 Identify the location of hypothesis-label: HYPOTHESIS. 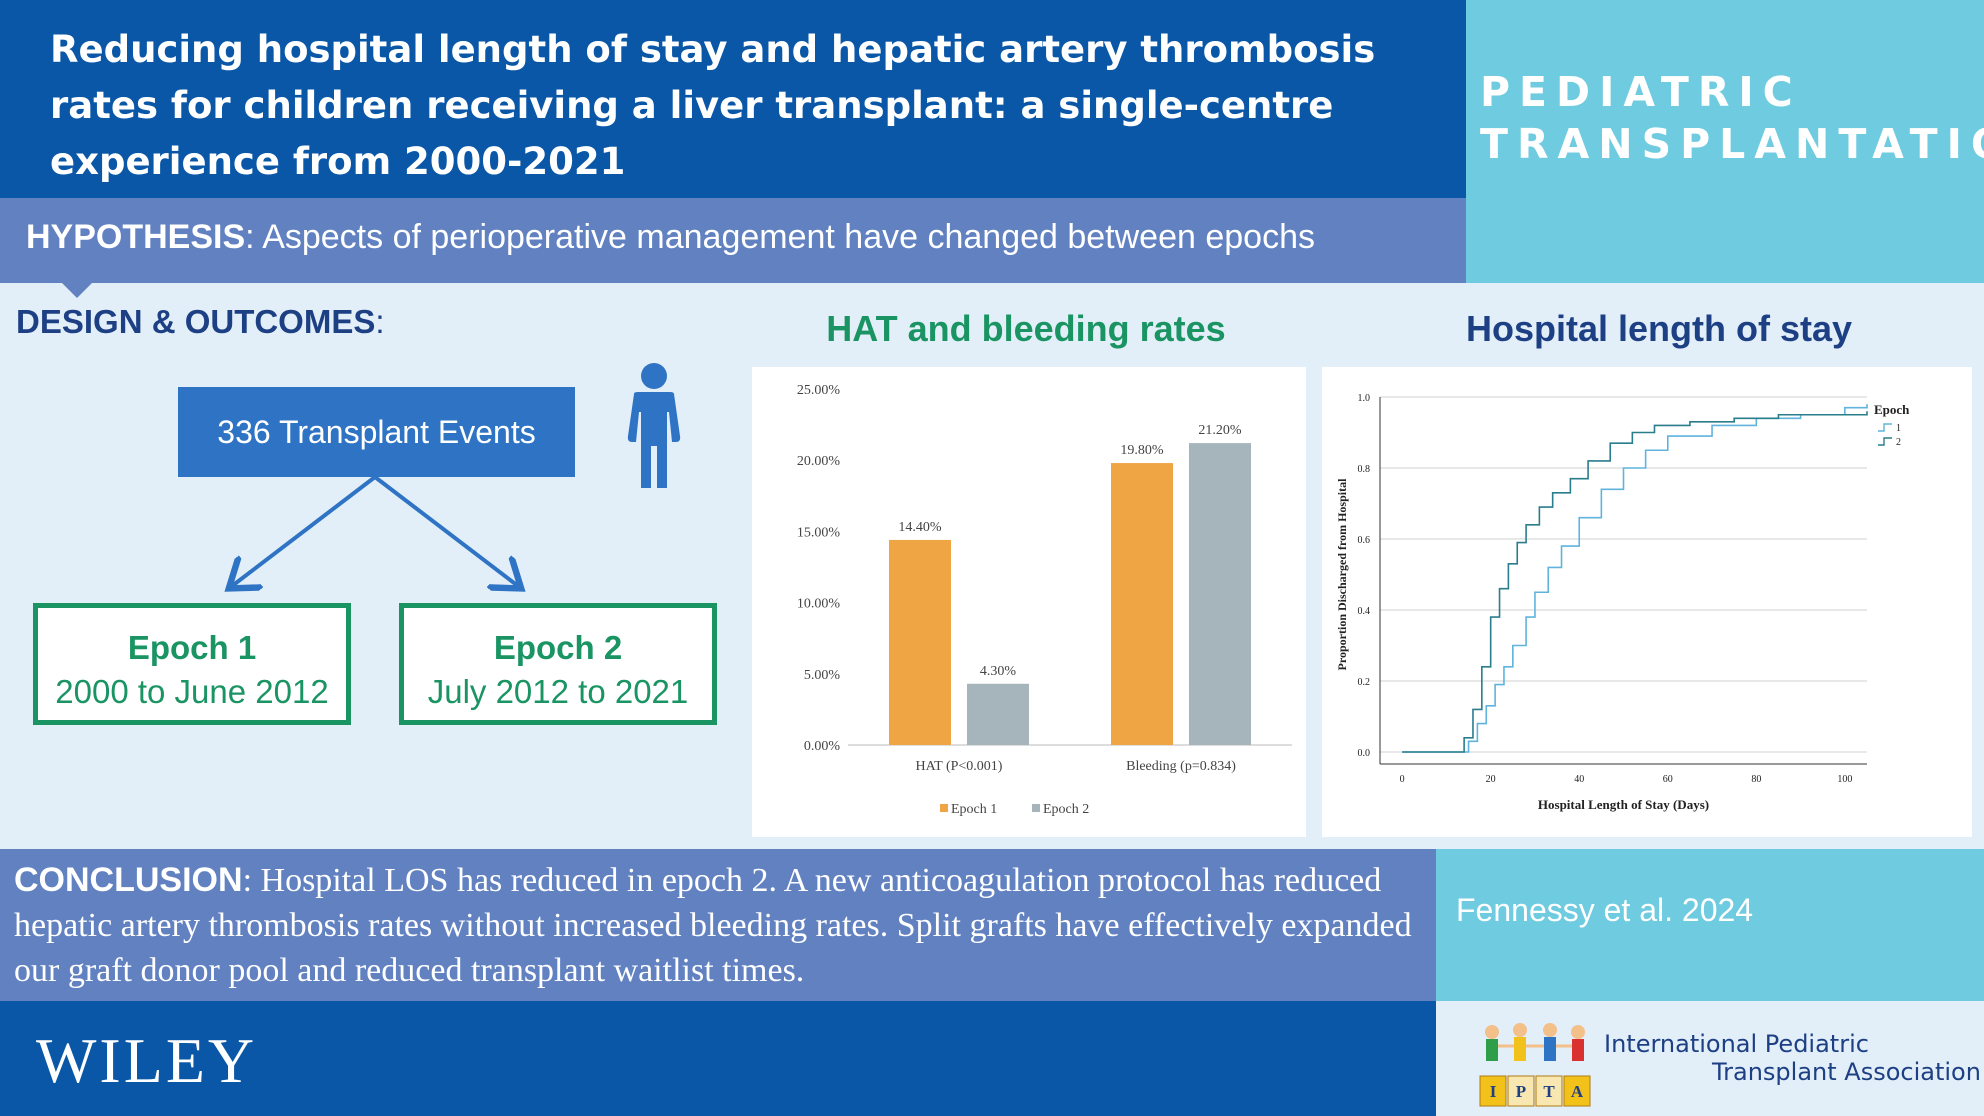
(136, 237).